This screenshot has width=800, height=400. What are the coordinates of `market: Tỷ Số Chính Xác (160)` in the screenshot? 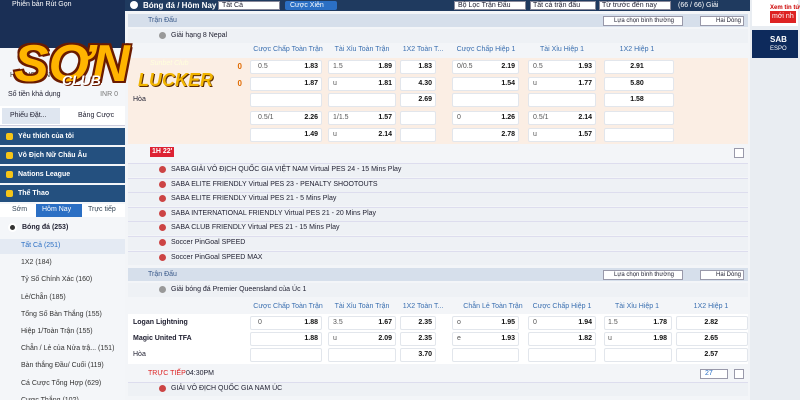 It's located at (57, 280).